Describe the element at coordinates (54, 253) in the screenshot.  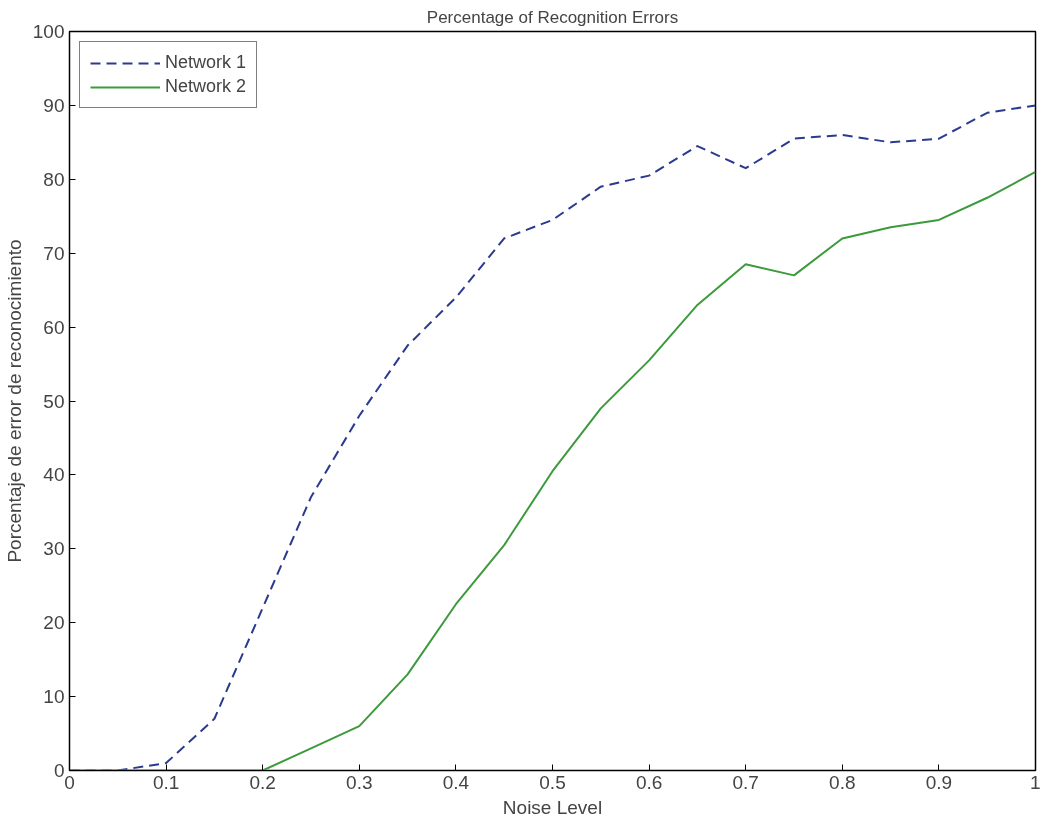
I see `y-tick-label: 70` at that location.